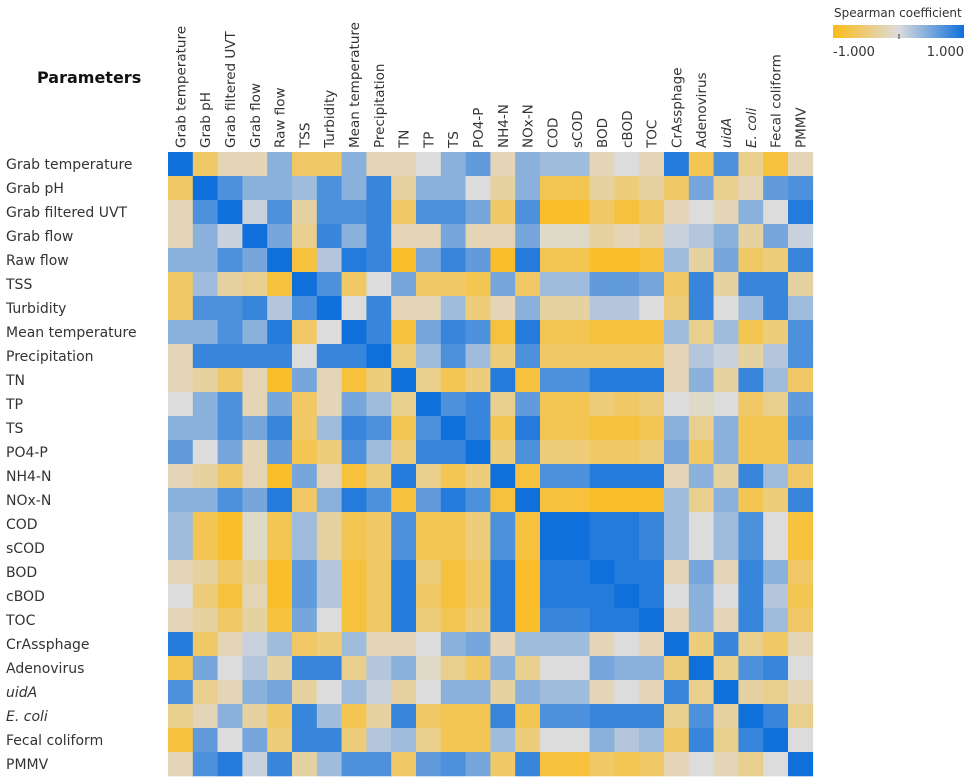 The width and height of the screenshot is (969, 777). I want to click on heatmap-cell-precipitation-tn, so click(404, 356).